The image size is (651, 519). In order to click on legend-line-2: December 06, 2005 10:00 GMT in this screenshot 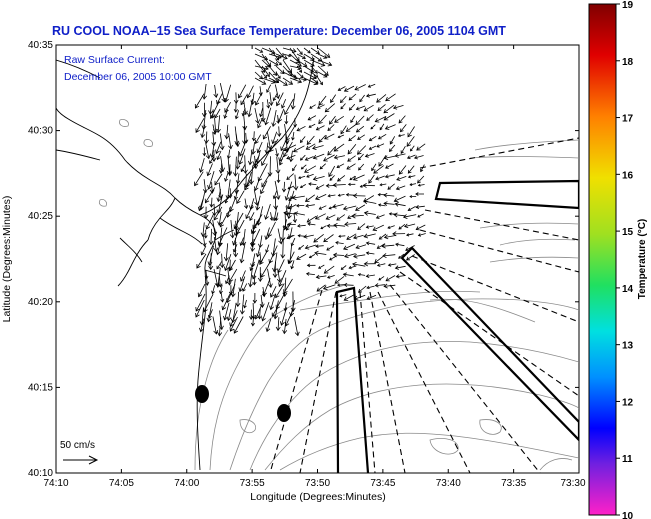, I will do `click(138, 77)`.